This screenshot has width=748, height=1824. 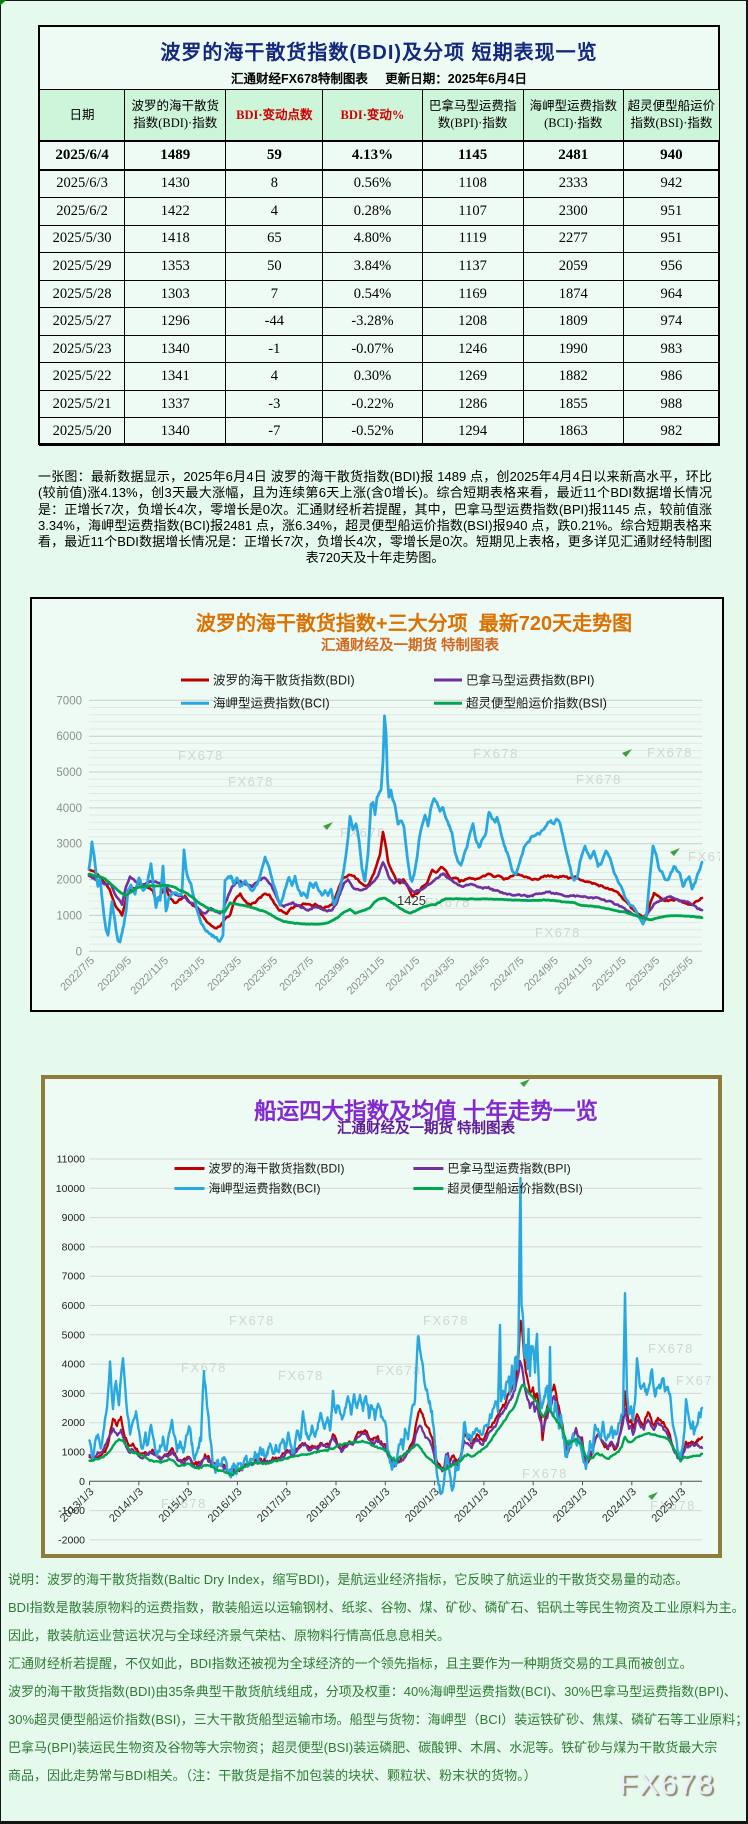 I want to click on svg-text: 2024/7/5, so click(x=507, y=974).